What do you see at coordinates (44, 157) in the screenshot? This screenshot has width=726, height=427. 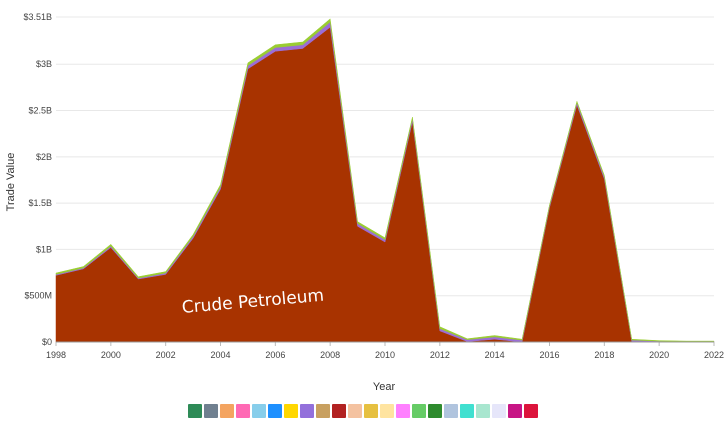 I see `y-tick-label: $2B` at bounding box center [44, 157].